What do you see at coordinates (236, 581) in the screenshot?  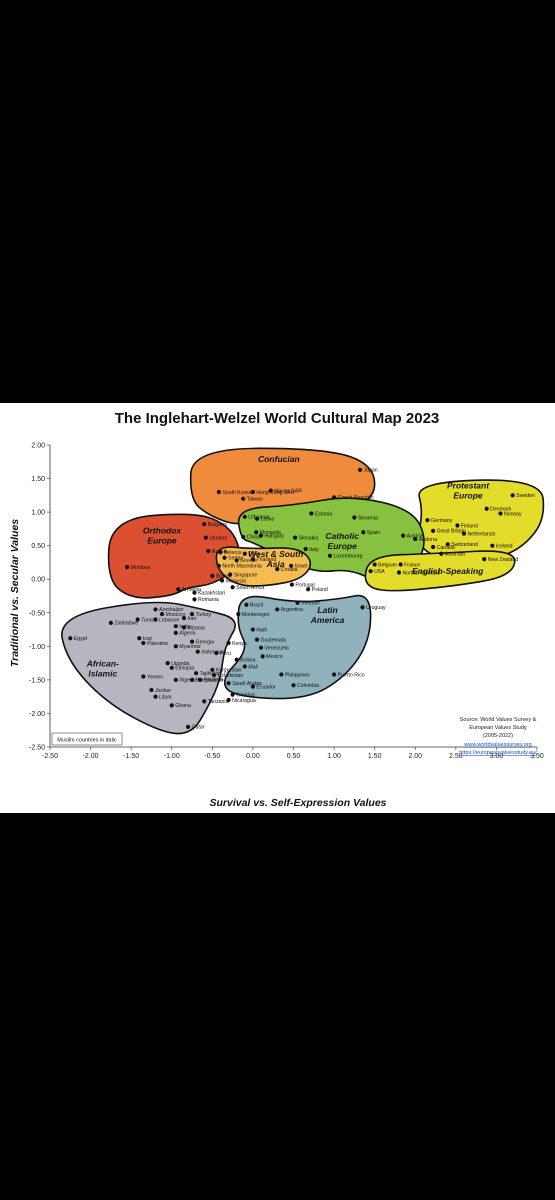 I see `country-label: Malaysia` at bounding box center [236, 581].